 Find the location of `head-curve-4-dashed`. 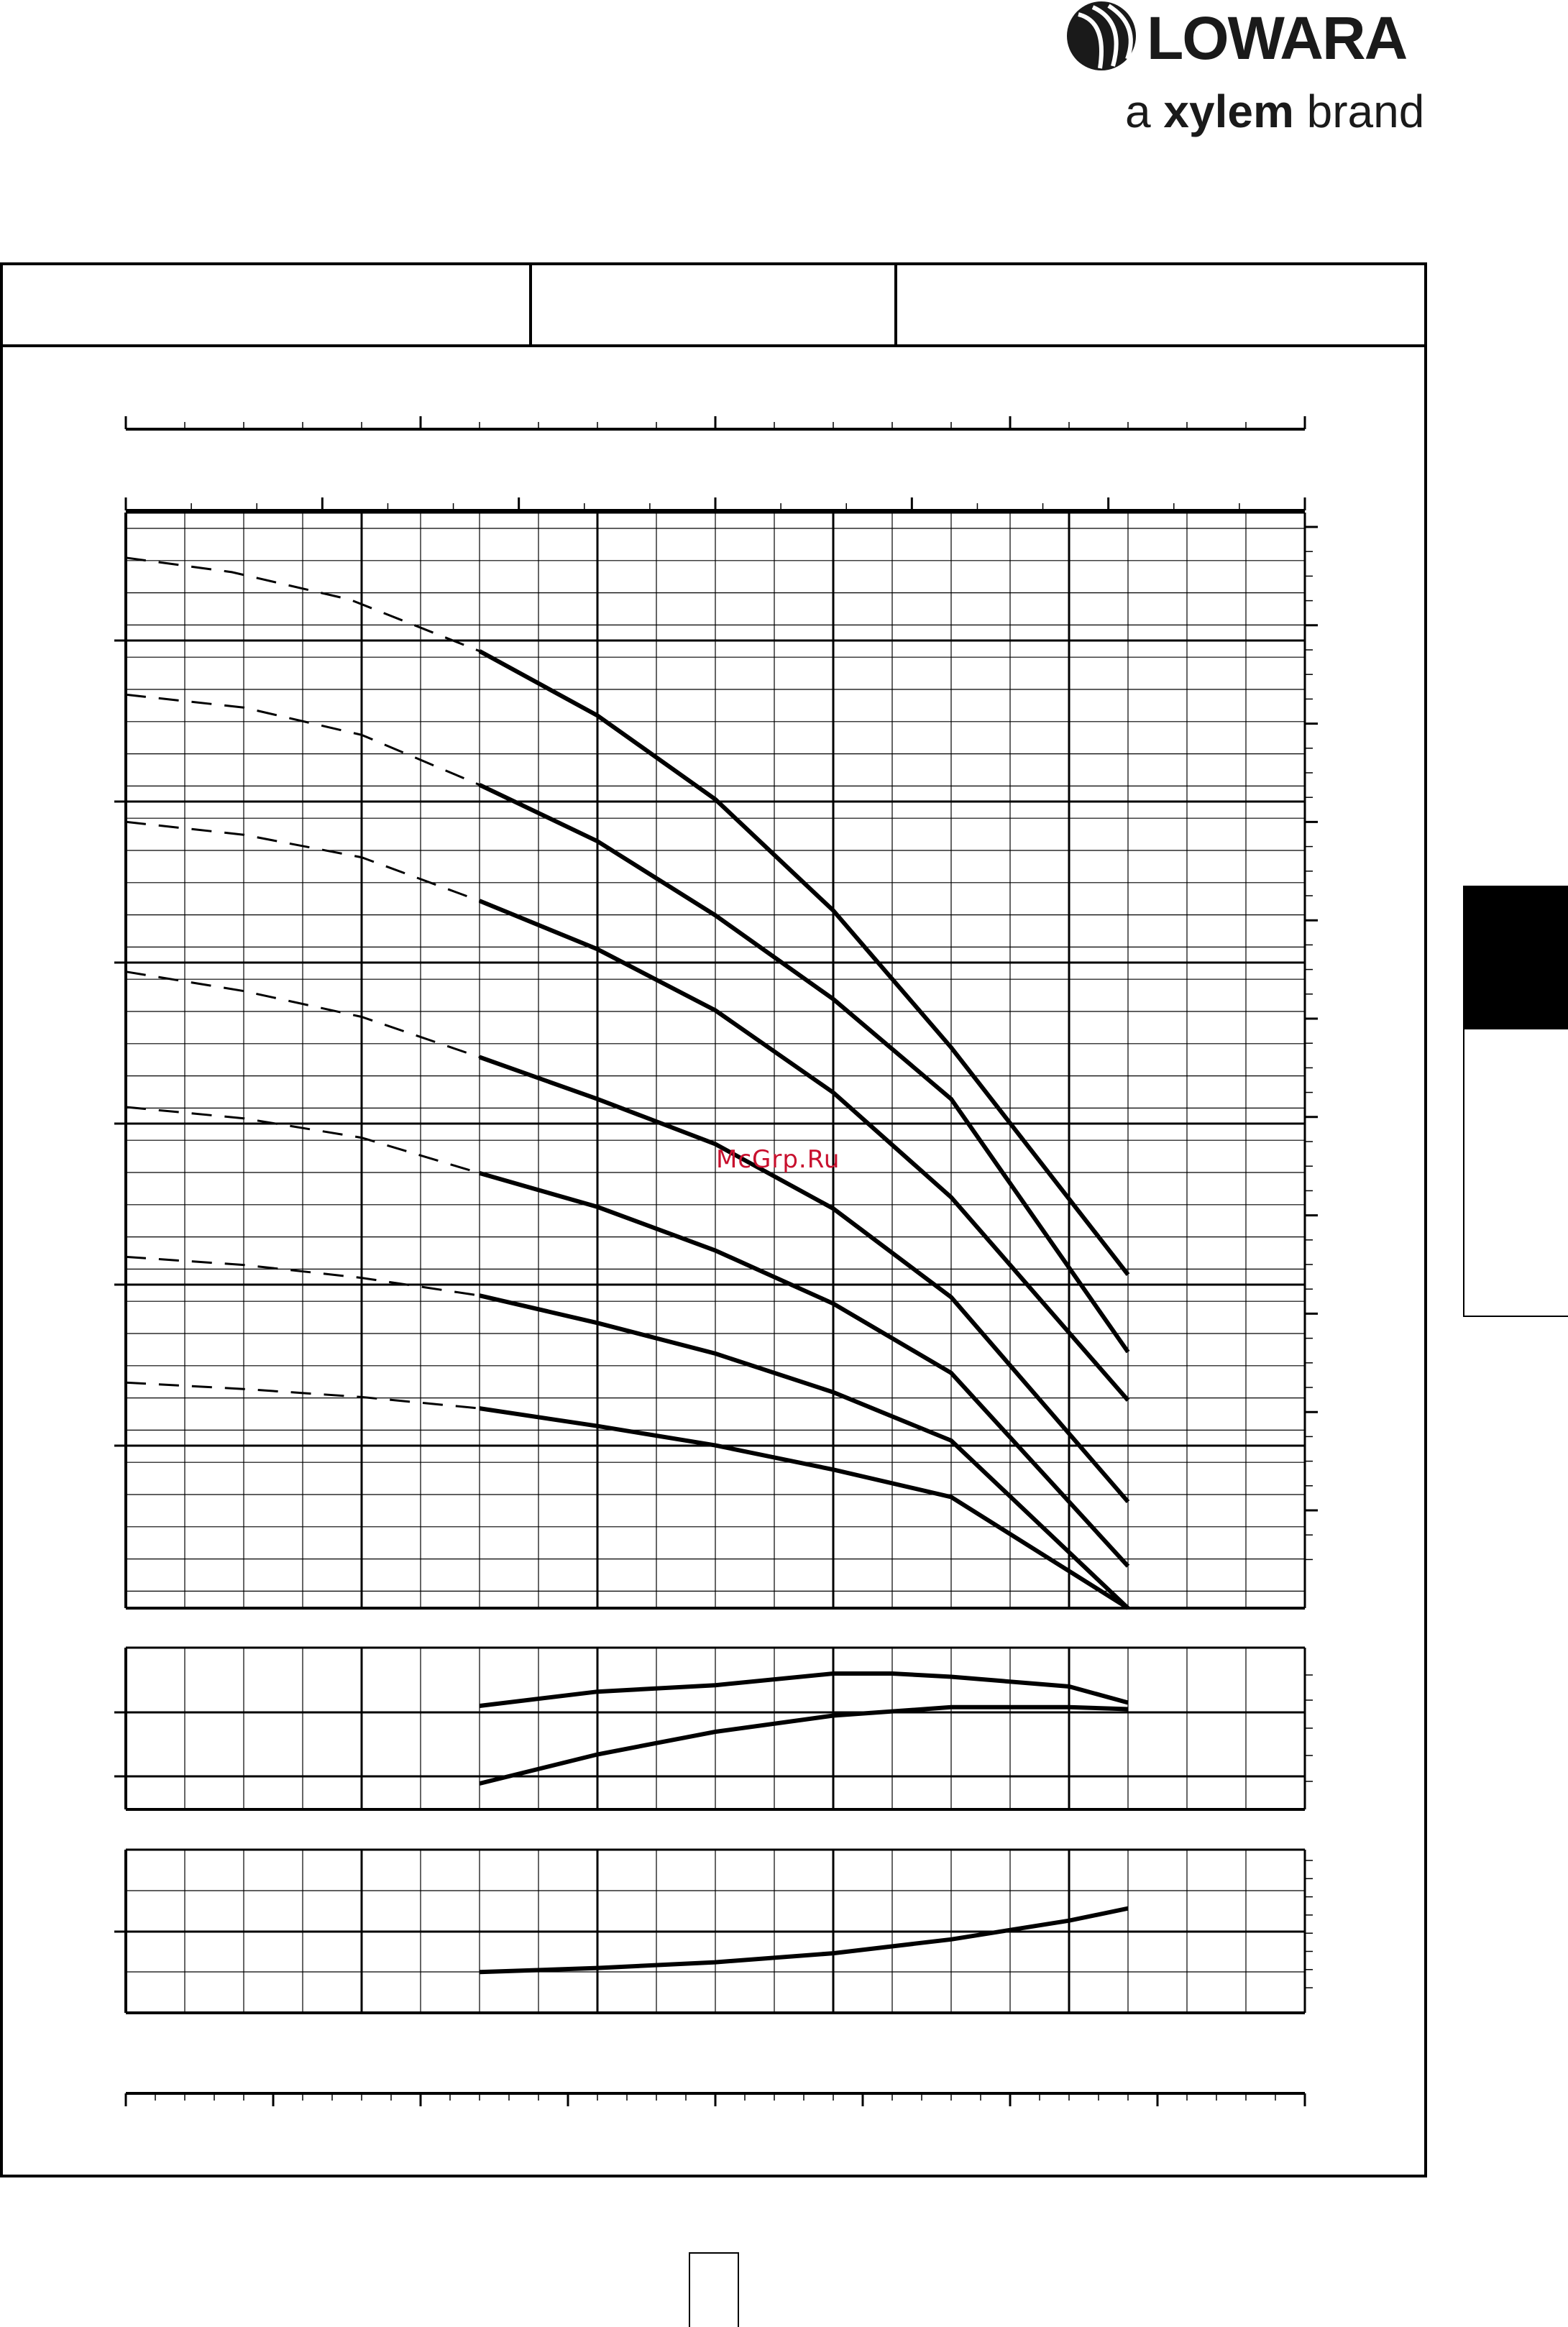

head-curve-4-dashed is located at coordinates (302, 1014).